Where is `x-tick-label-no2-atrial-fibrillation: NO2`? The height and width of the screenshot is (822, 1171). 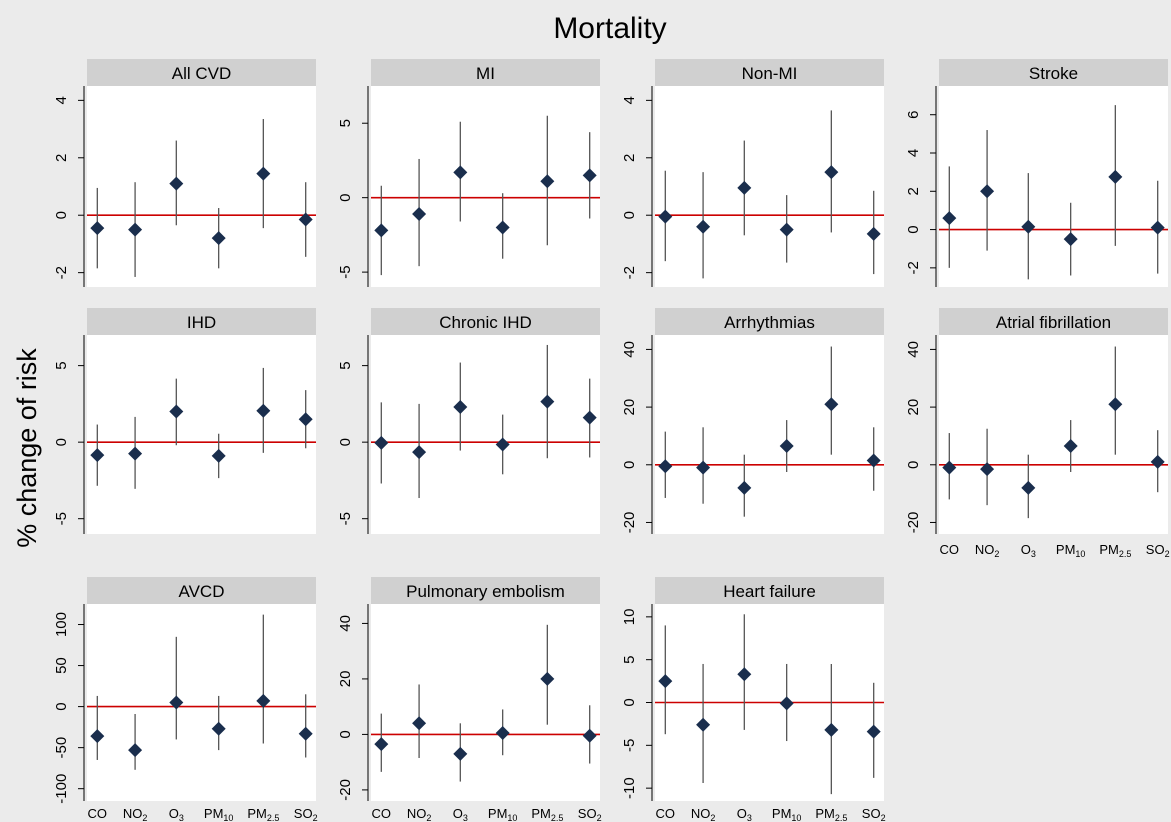 x-tick-label-no2-atrial-fibrillation: NO2 is located at coordinates (987, 550).